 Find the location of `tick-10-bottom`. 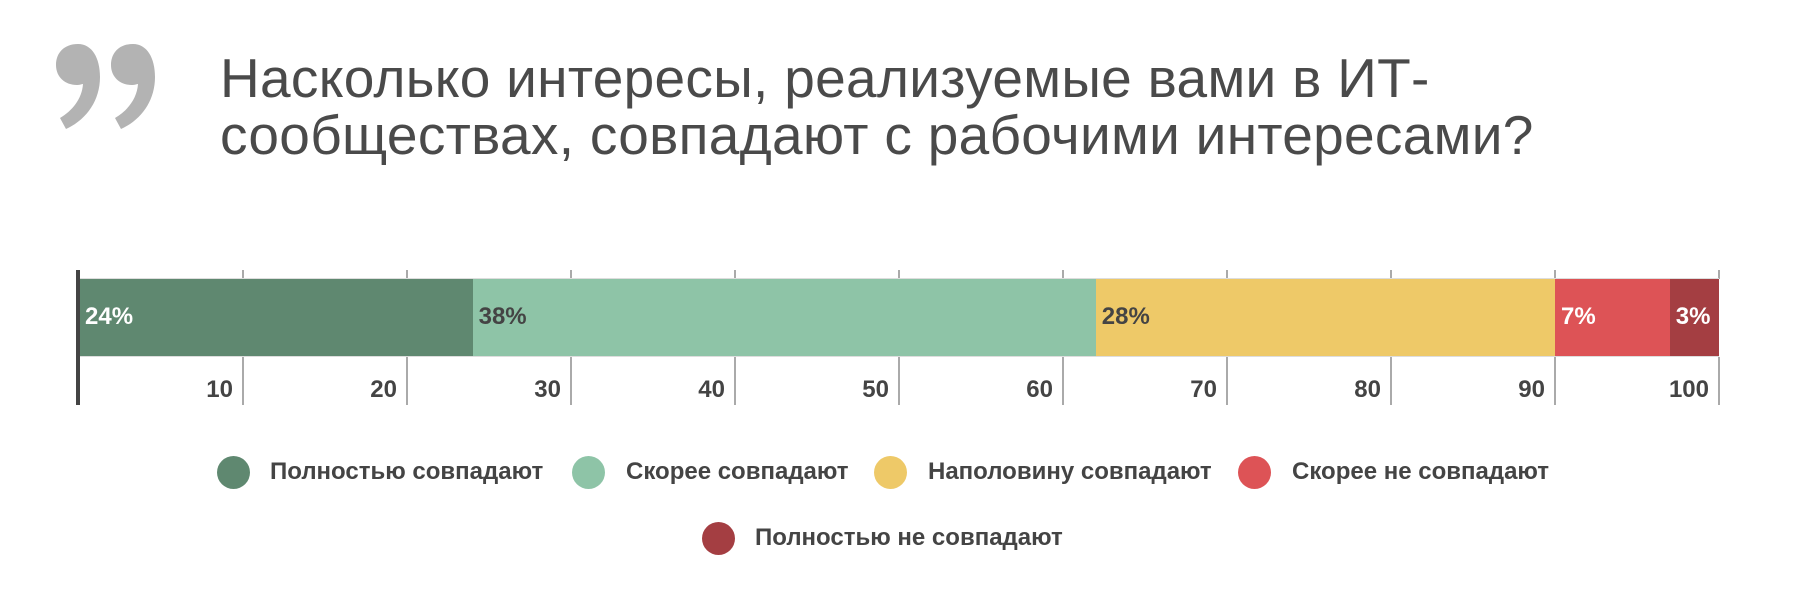

tick-10-bottom is located at coordinates (243, 381).